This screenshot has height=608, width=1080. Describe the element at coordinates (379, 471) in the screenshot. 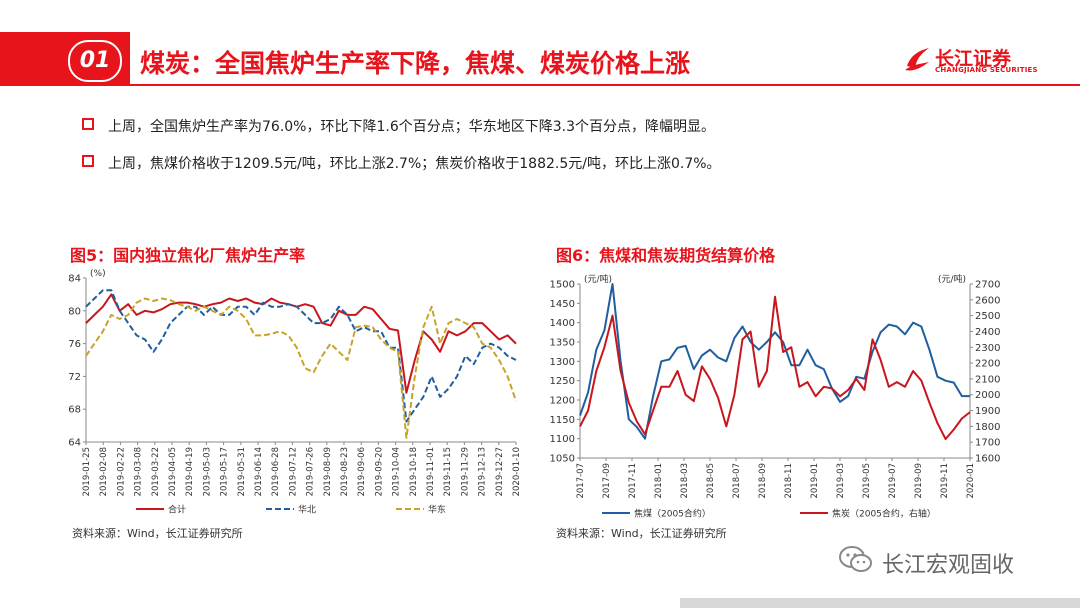

I see `x-tick-label: 2019-09-20` at that location.